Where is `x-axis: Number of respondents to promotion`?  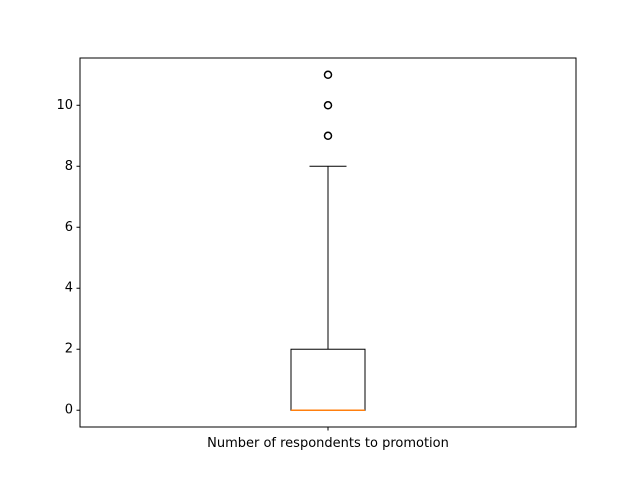
x-axis: Number of respondents to promotion is located at coordinates (328, 439).